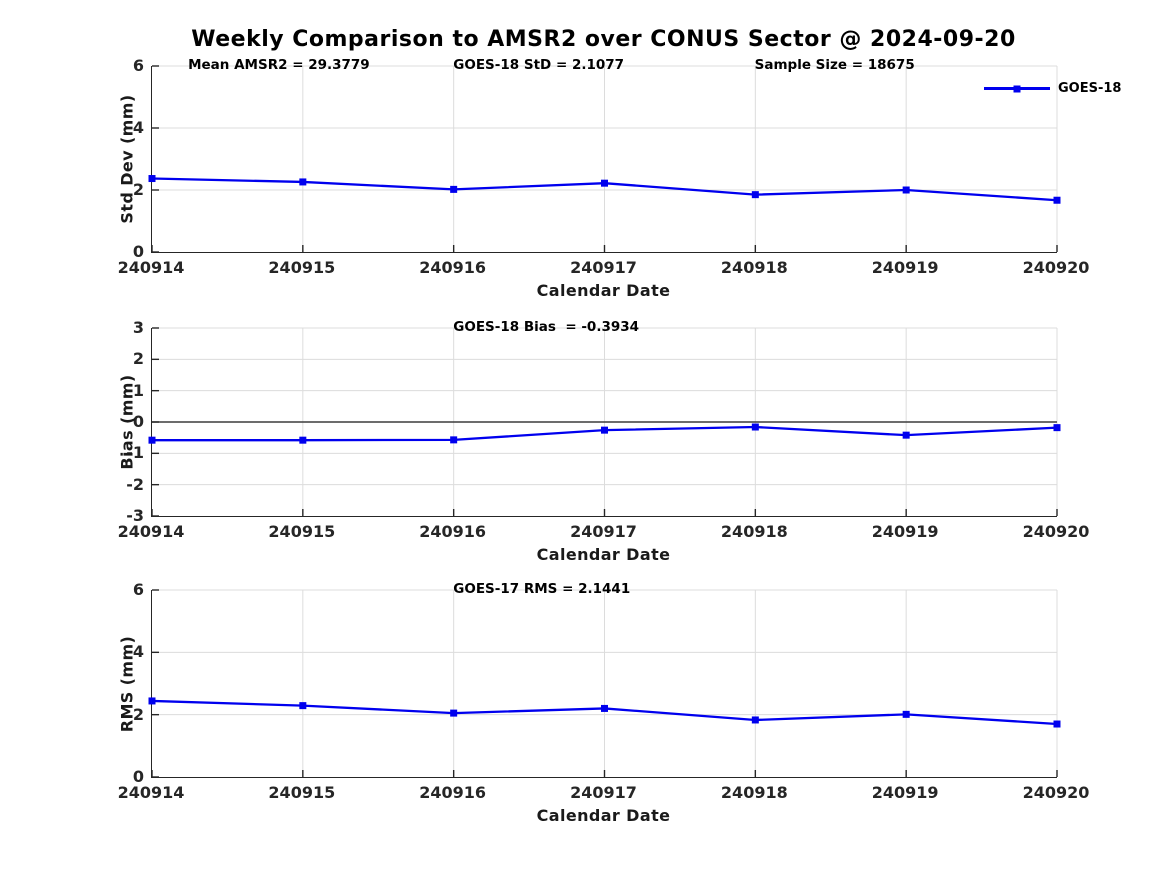 This screenshot has height=875, width=1167. Describe the element at coordinates (138, 390) in the screenshot. I see `y-tick-label: 1` at that location.